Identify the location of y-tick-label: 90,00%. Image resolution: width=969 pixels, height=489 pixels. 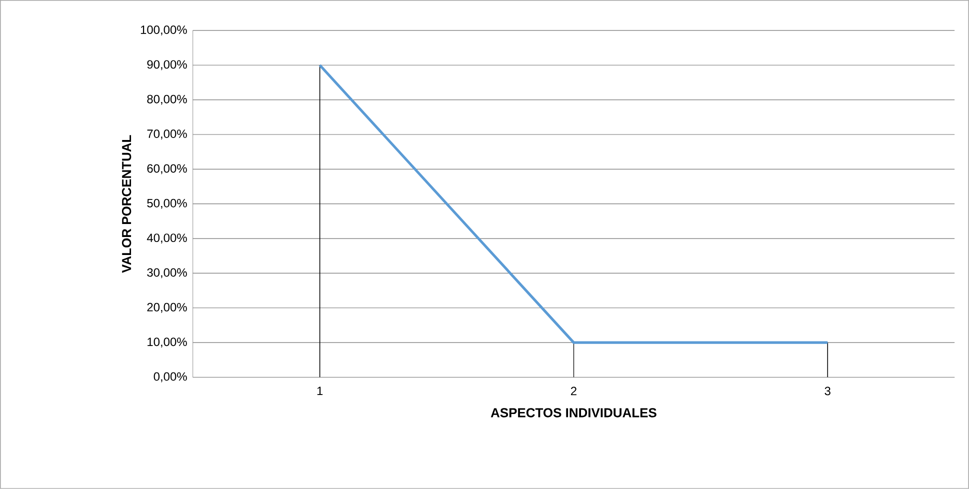
(167, 65).